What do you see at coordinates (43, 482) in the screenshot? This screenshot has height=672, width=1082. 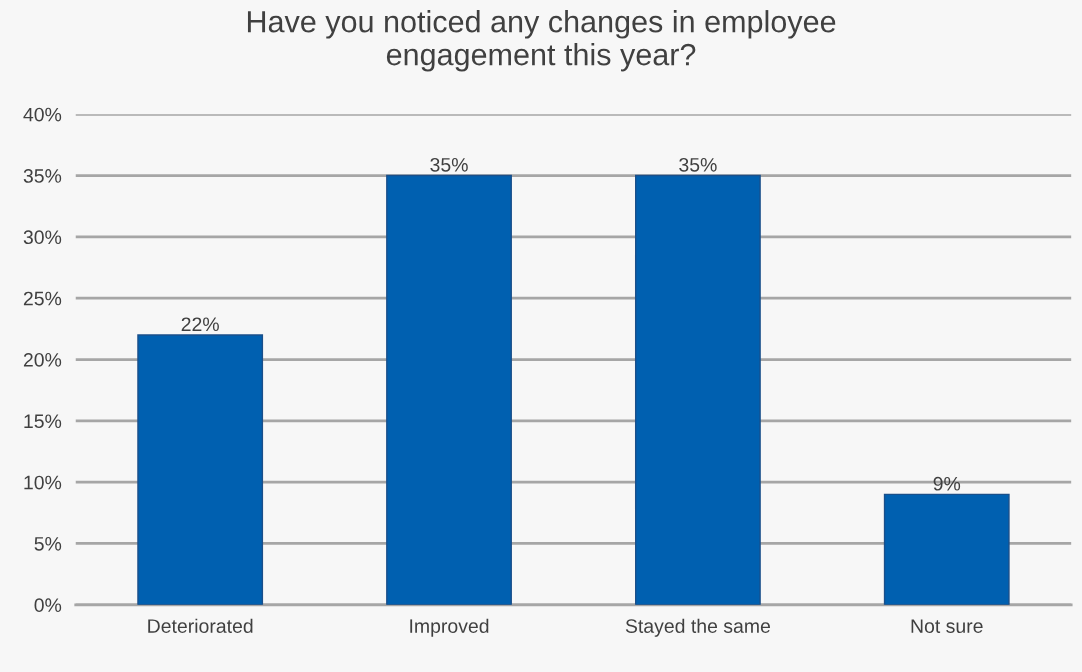 I see `y-tick-label: 10%` at bounding box center [43, 482].